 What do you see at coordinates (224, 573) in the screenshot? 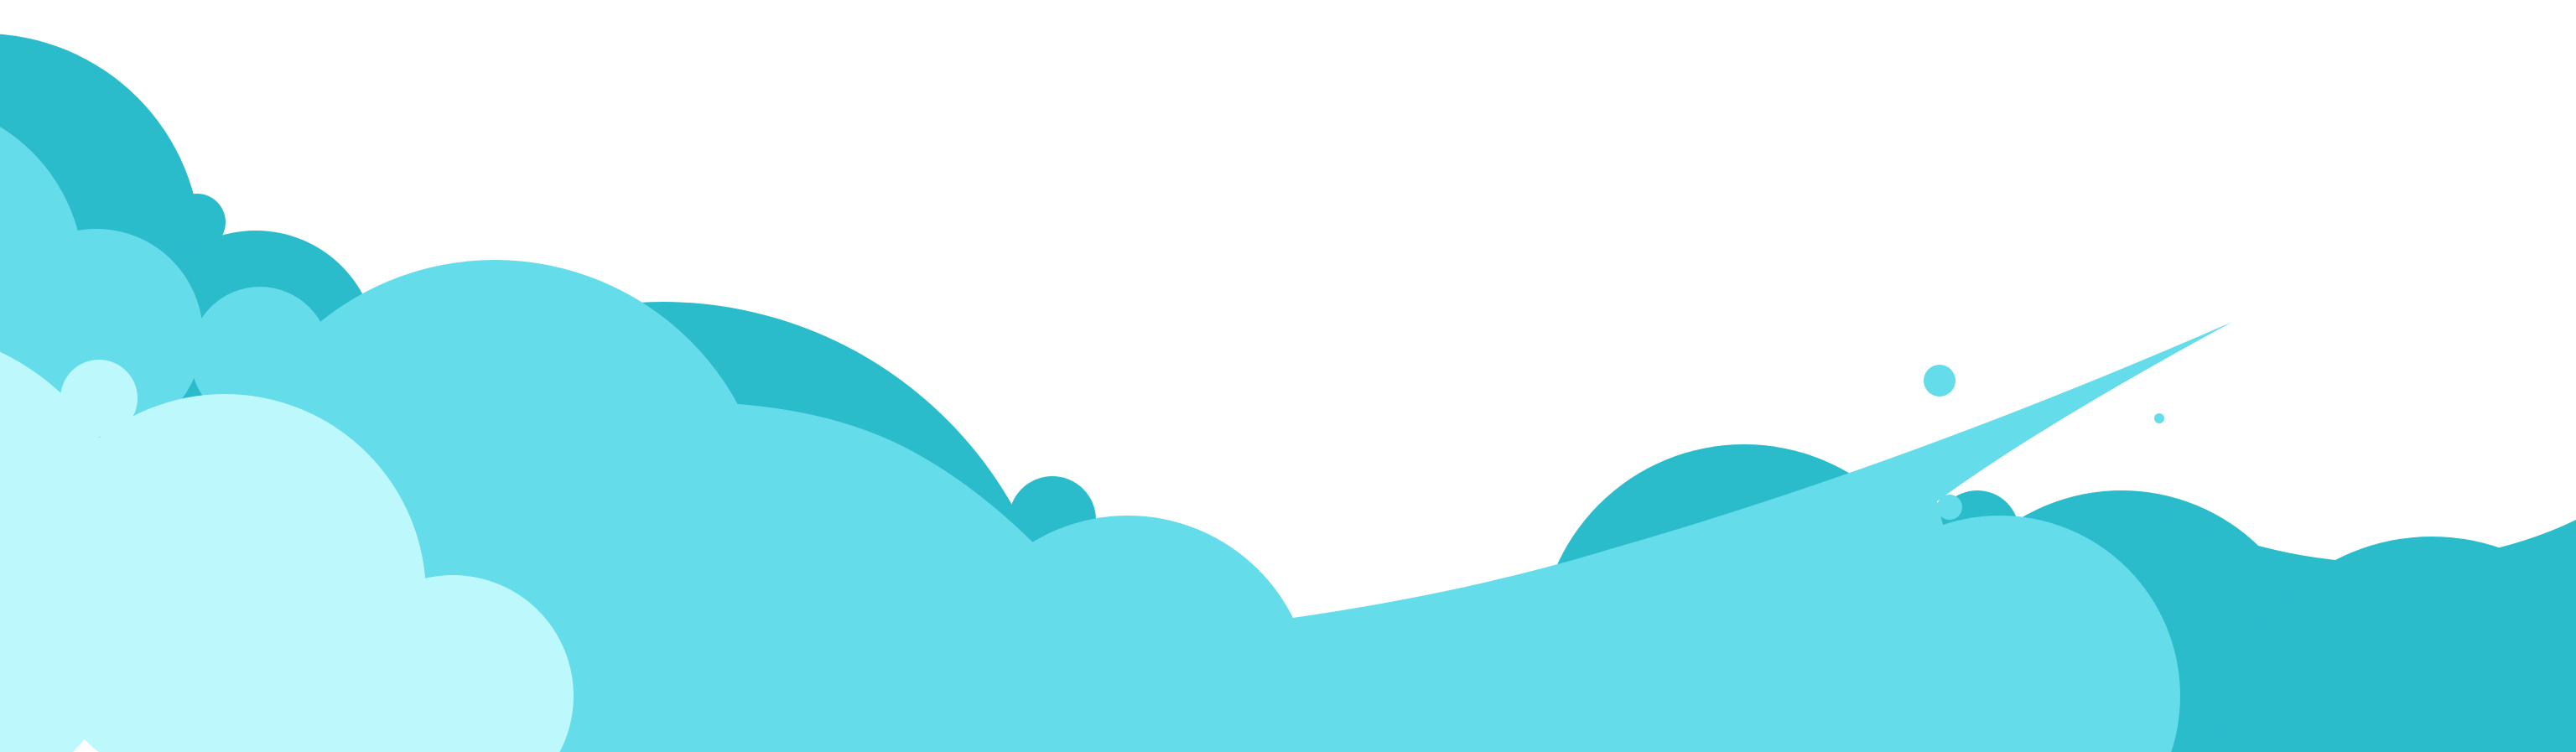
I see `front-cloud-left-medium` at bounding box center [224, 573].